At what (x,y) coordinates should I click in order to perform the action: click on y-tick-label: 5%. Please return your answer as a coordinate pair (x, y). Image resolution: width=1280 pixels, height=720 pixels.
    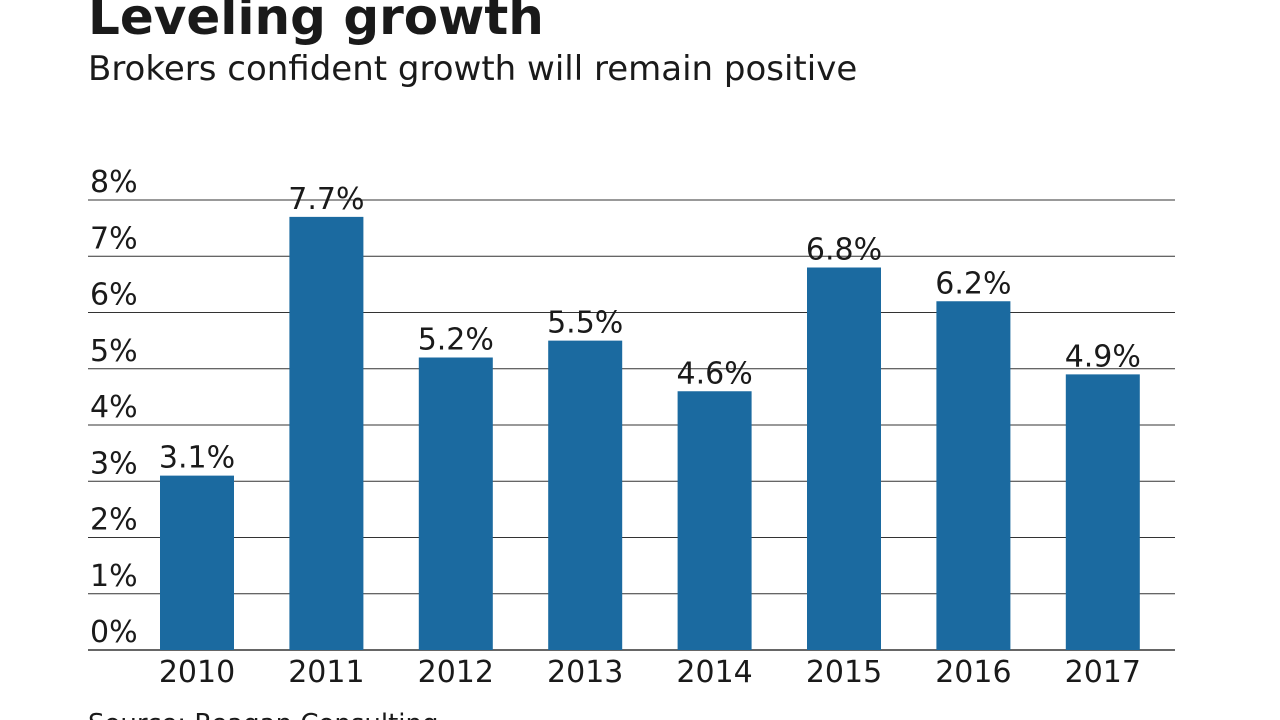
    Looking at the image, I should click on (114, 351).